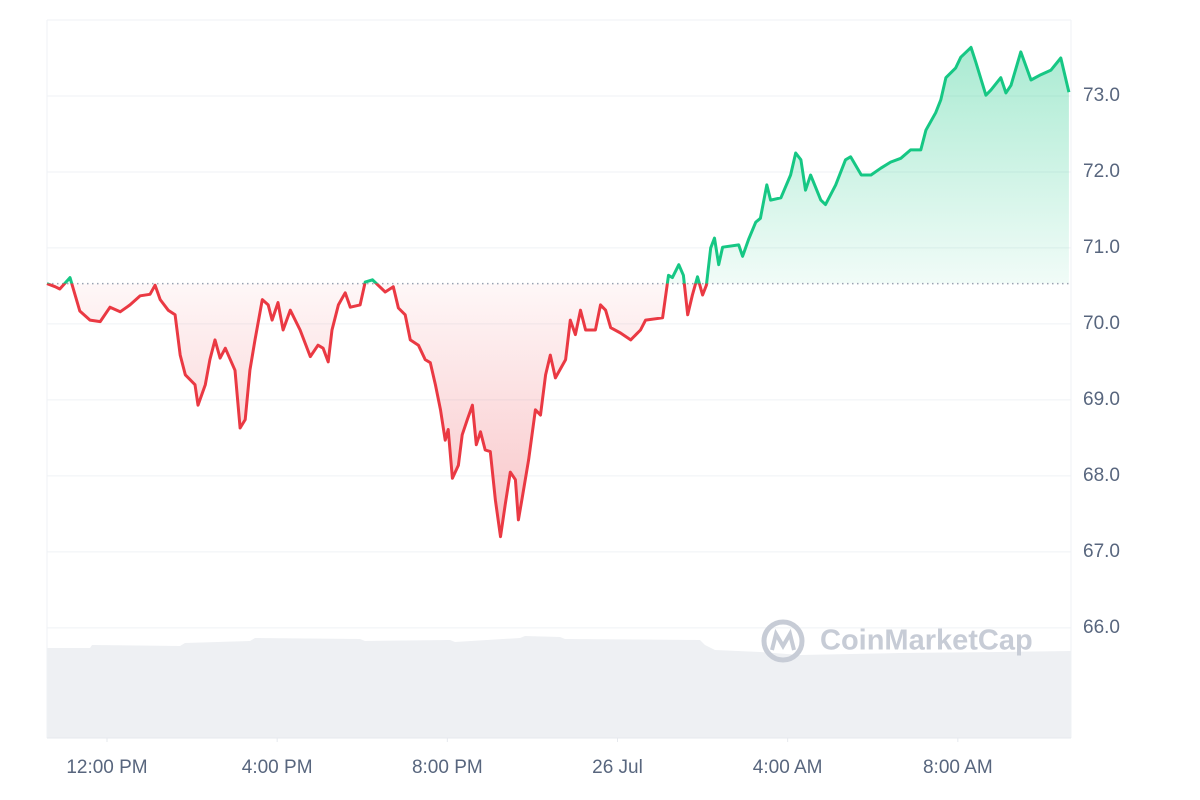 The height and width of the screenshot is (800, 1200). Describe the element at coordinates (277, 767) in the screenshot. I see `x-tick-label: 4:00 PM` at that location.